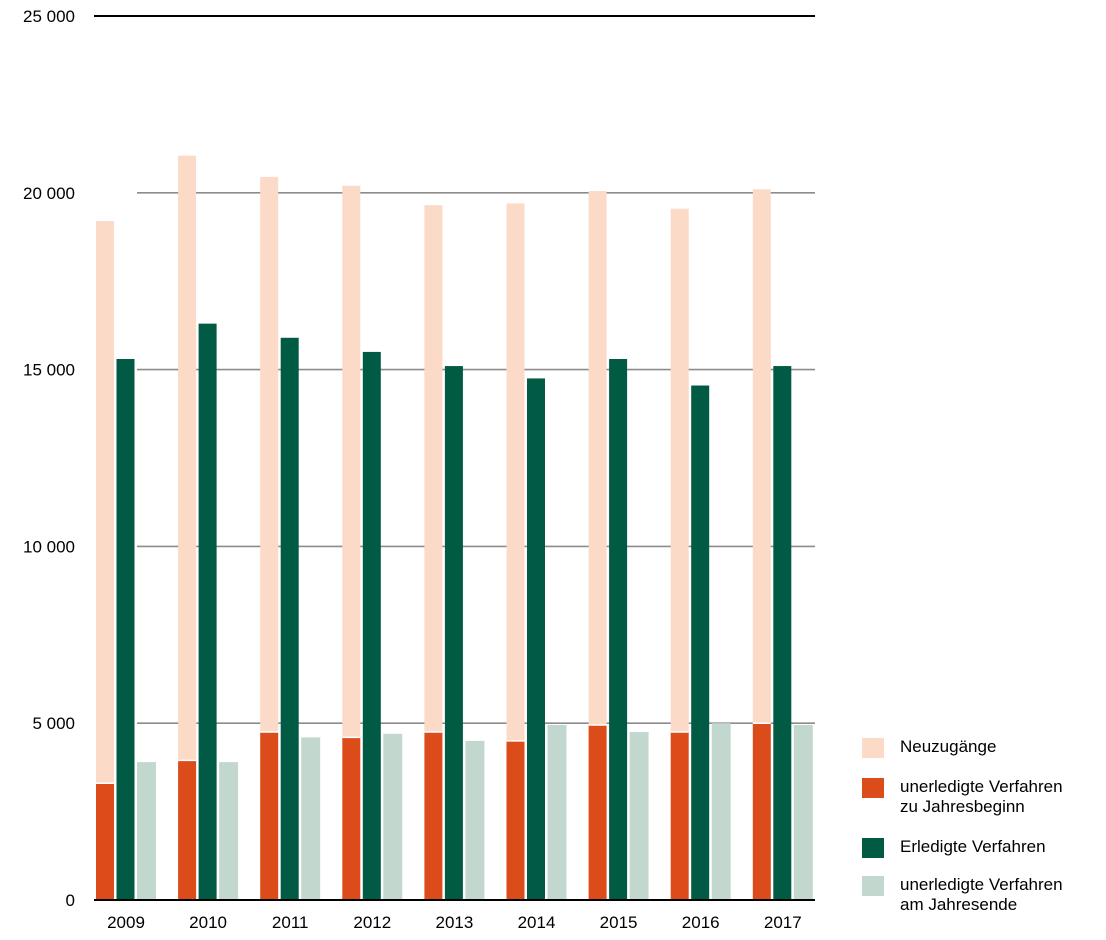 This screenshot has height=940, width=1106. Describe the element at coordinates (269, 454) in the screenshot. I see `bar-neuzugaenge-2011` at that location.